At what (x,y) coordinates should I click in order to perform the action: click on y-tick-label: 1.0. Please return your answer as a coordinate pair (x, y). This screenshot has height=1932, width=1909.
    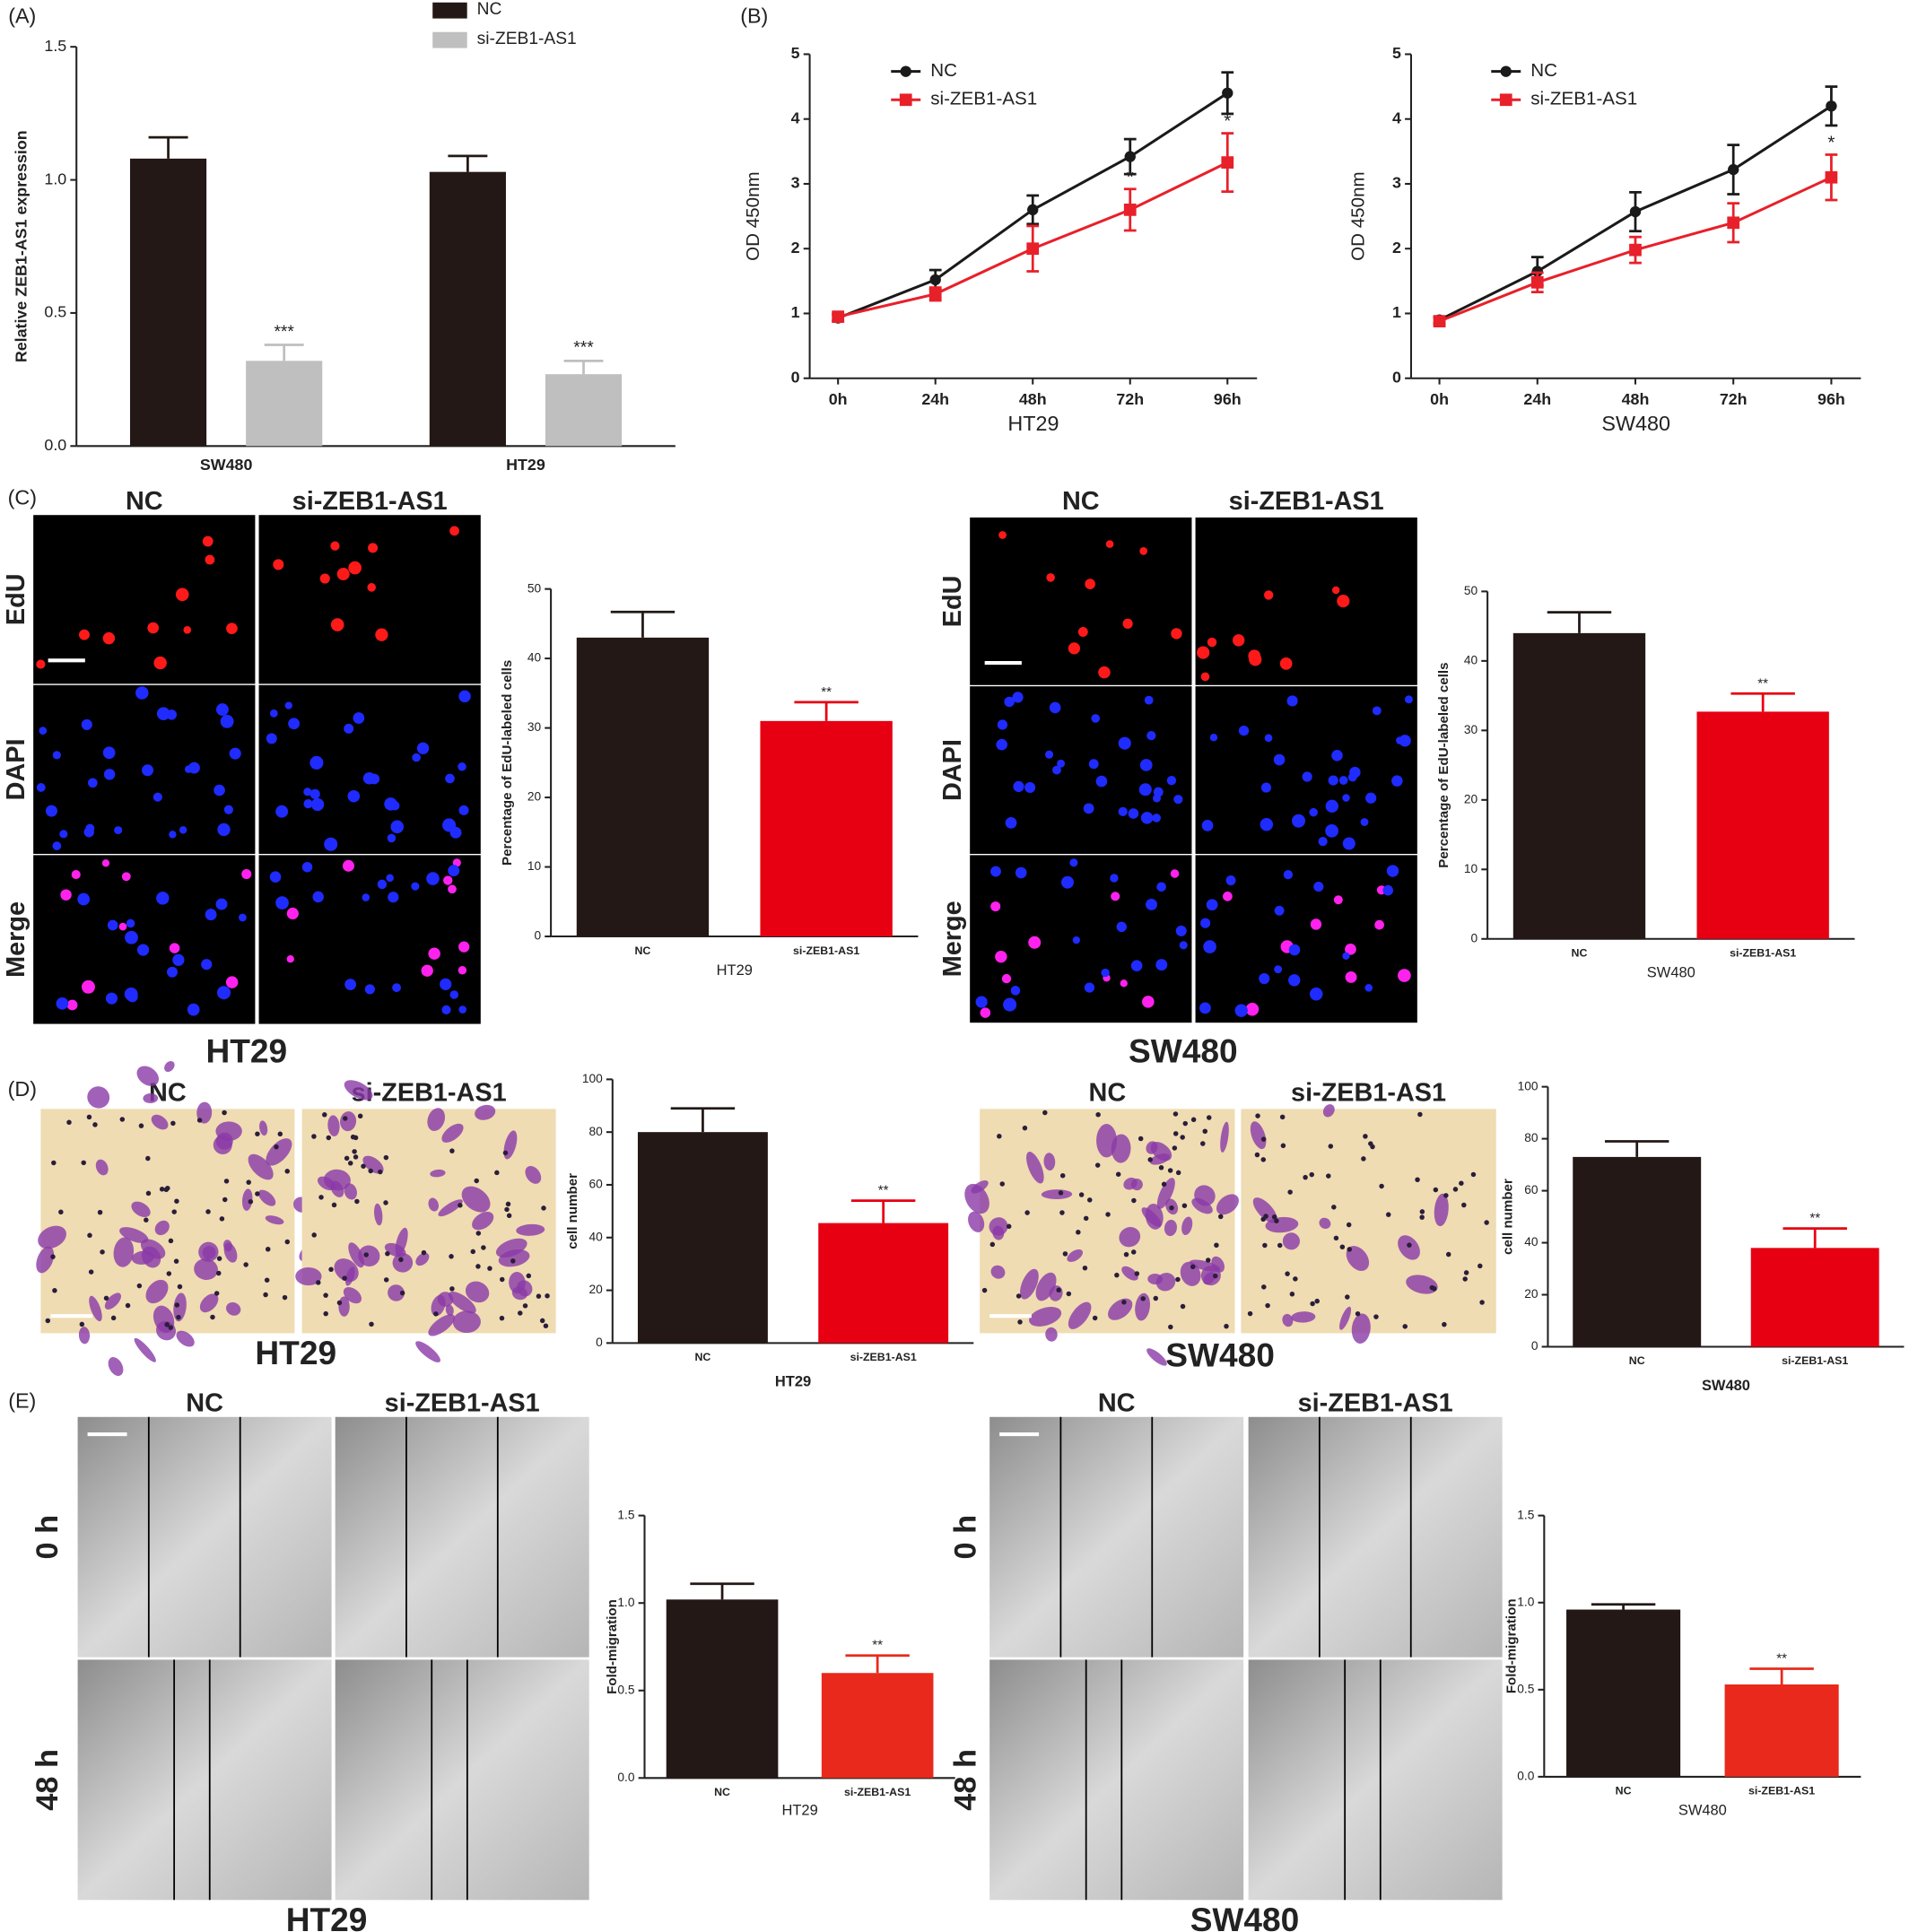
    Looking at the image, I should click on (55, 178).